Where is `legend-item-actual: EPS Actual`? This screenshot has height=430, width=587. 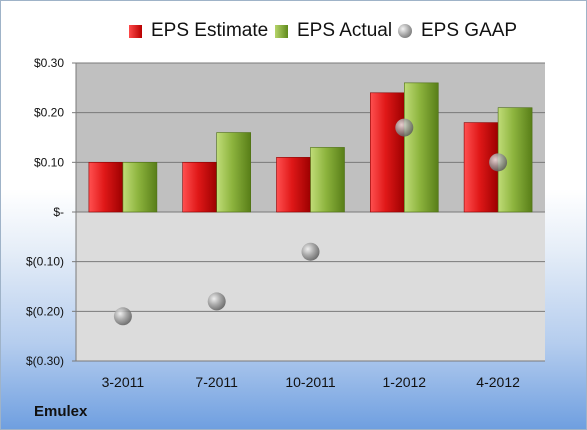 legend-item-actual: EPS Actual is located at coordinates (333, 31).